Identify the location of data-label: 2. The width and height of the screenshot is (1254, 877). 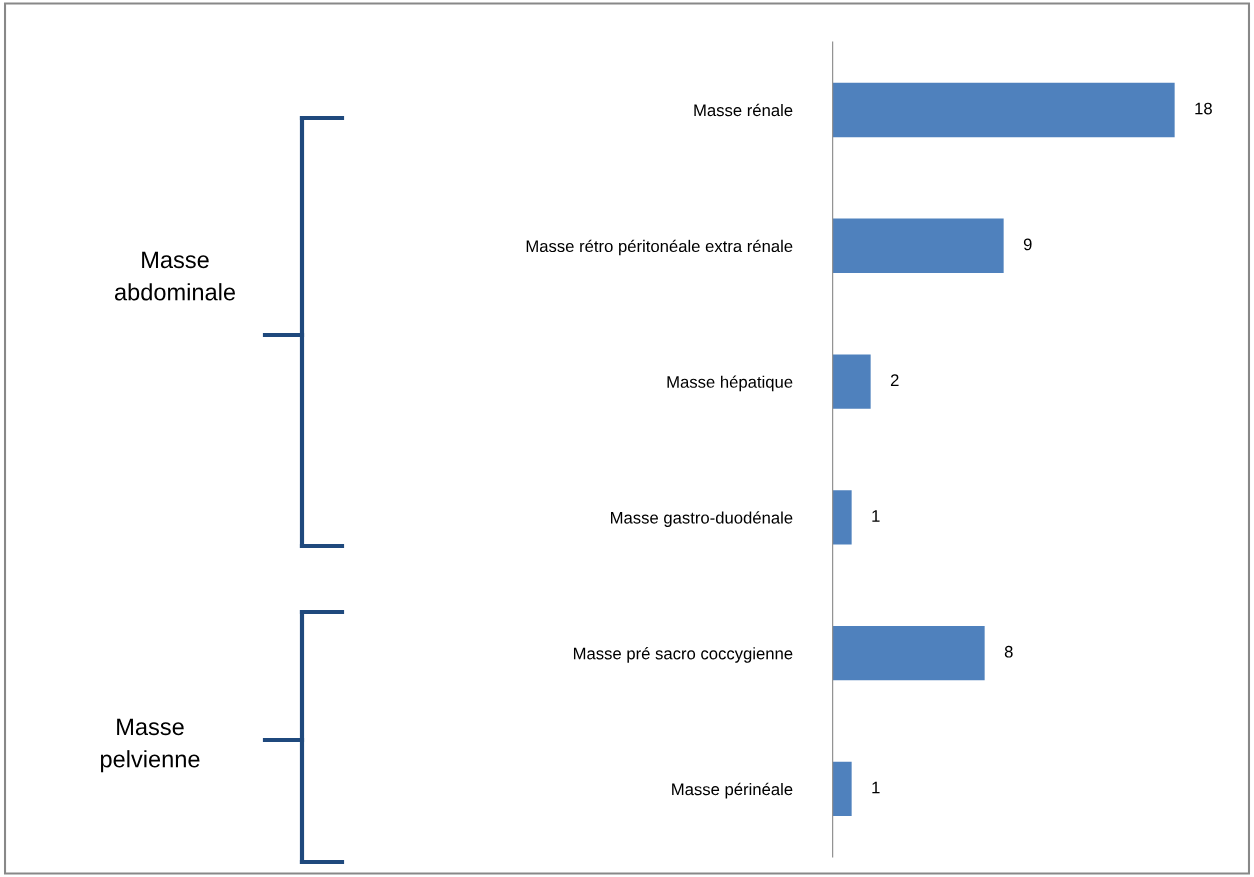
(894, 380).